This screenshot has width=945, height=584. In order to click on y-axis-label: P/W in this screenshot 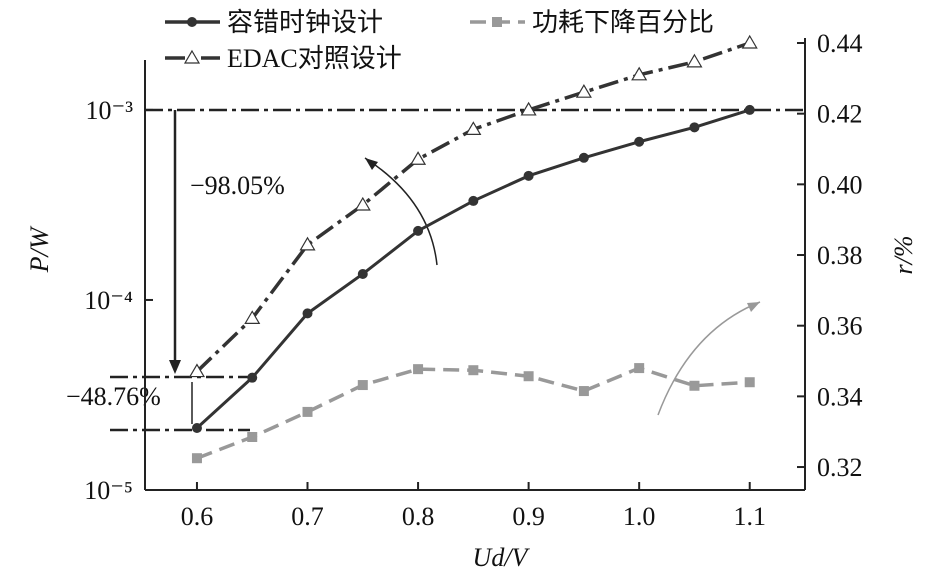, I will do `click(39, 249)`.